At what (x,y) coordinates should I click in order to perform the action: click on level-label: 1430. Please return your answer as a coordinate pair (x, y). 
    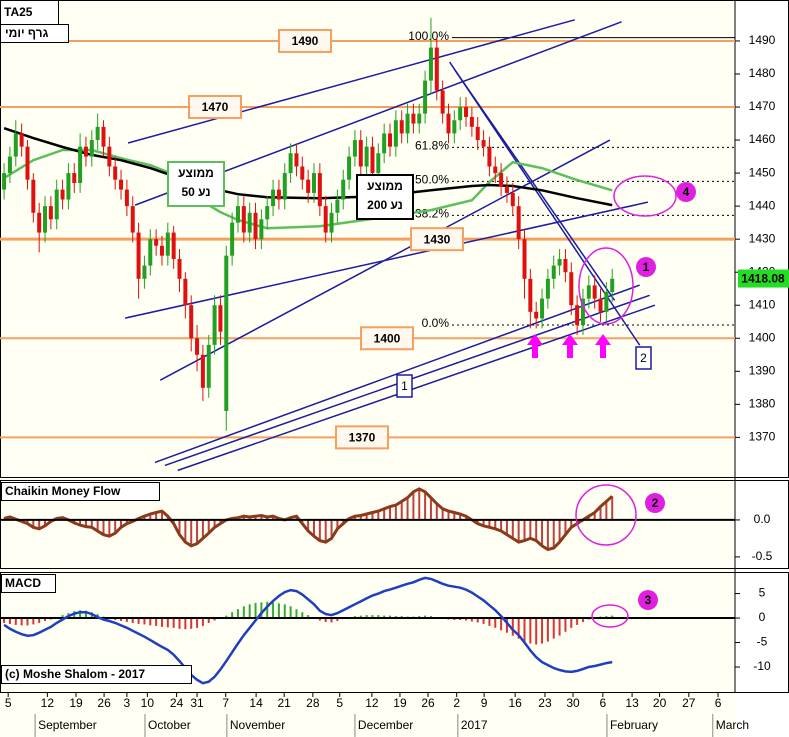
    Looking at the image, I should click on (437, 239).